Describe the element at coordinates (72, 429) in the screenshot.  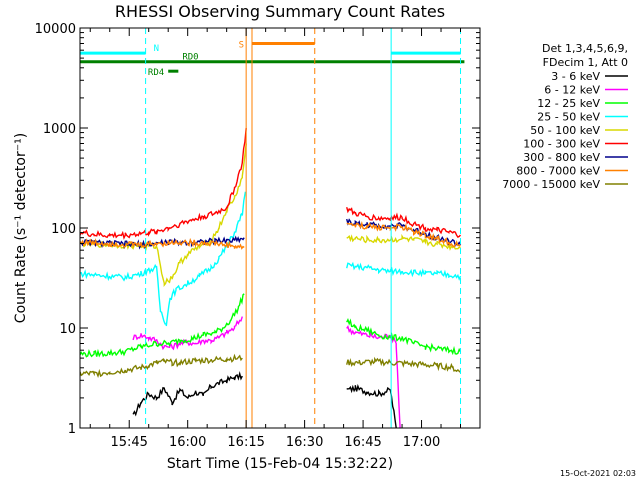
I see `y-tick-label: 1` at that location.